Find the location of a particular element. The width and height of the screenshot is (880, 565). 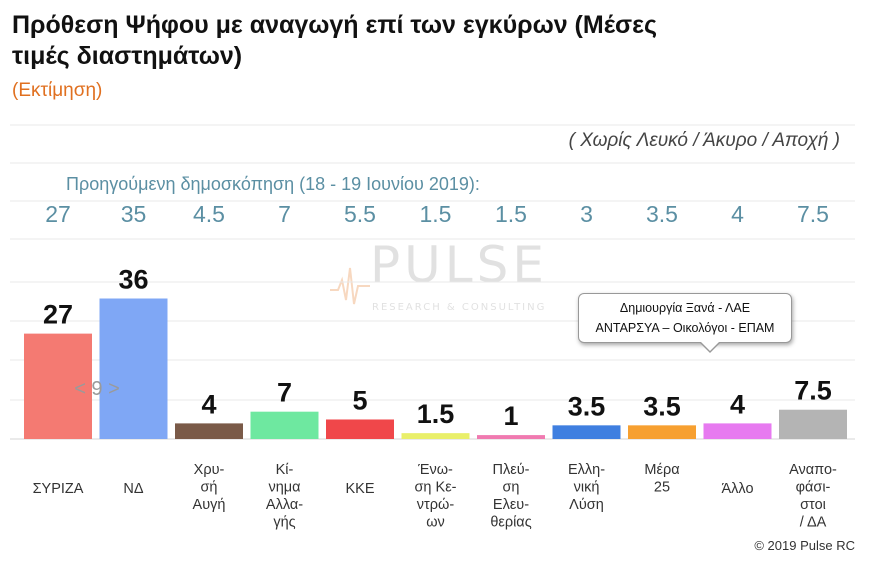

category-label-0-line-0: ΣΥΡΙΖΑ is located at coordinates (58, 489).